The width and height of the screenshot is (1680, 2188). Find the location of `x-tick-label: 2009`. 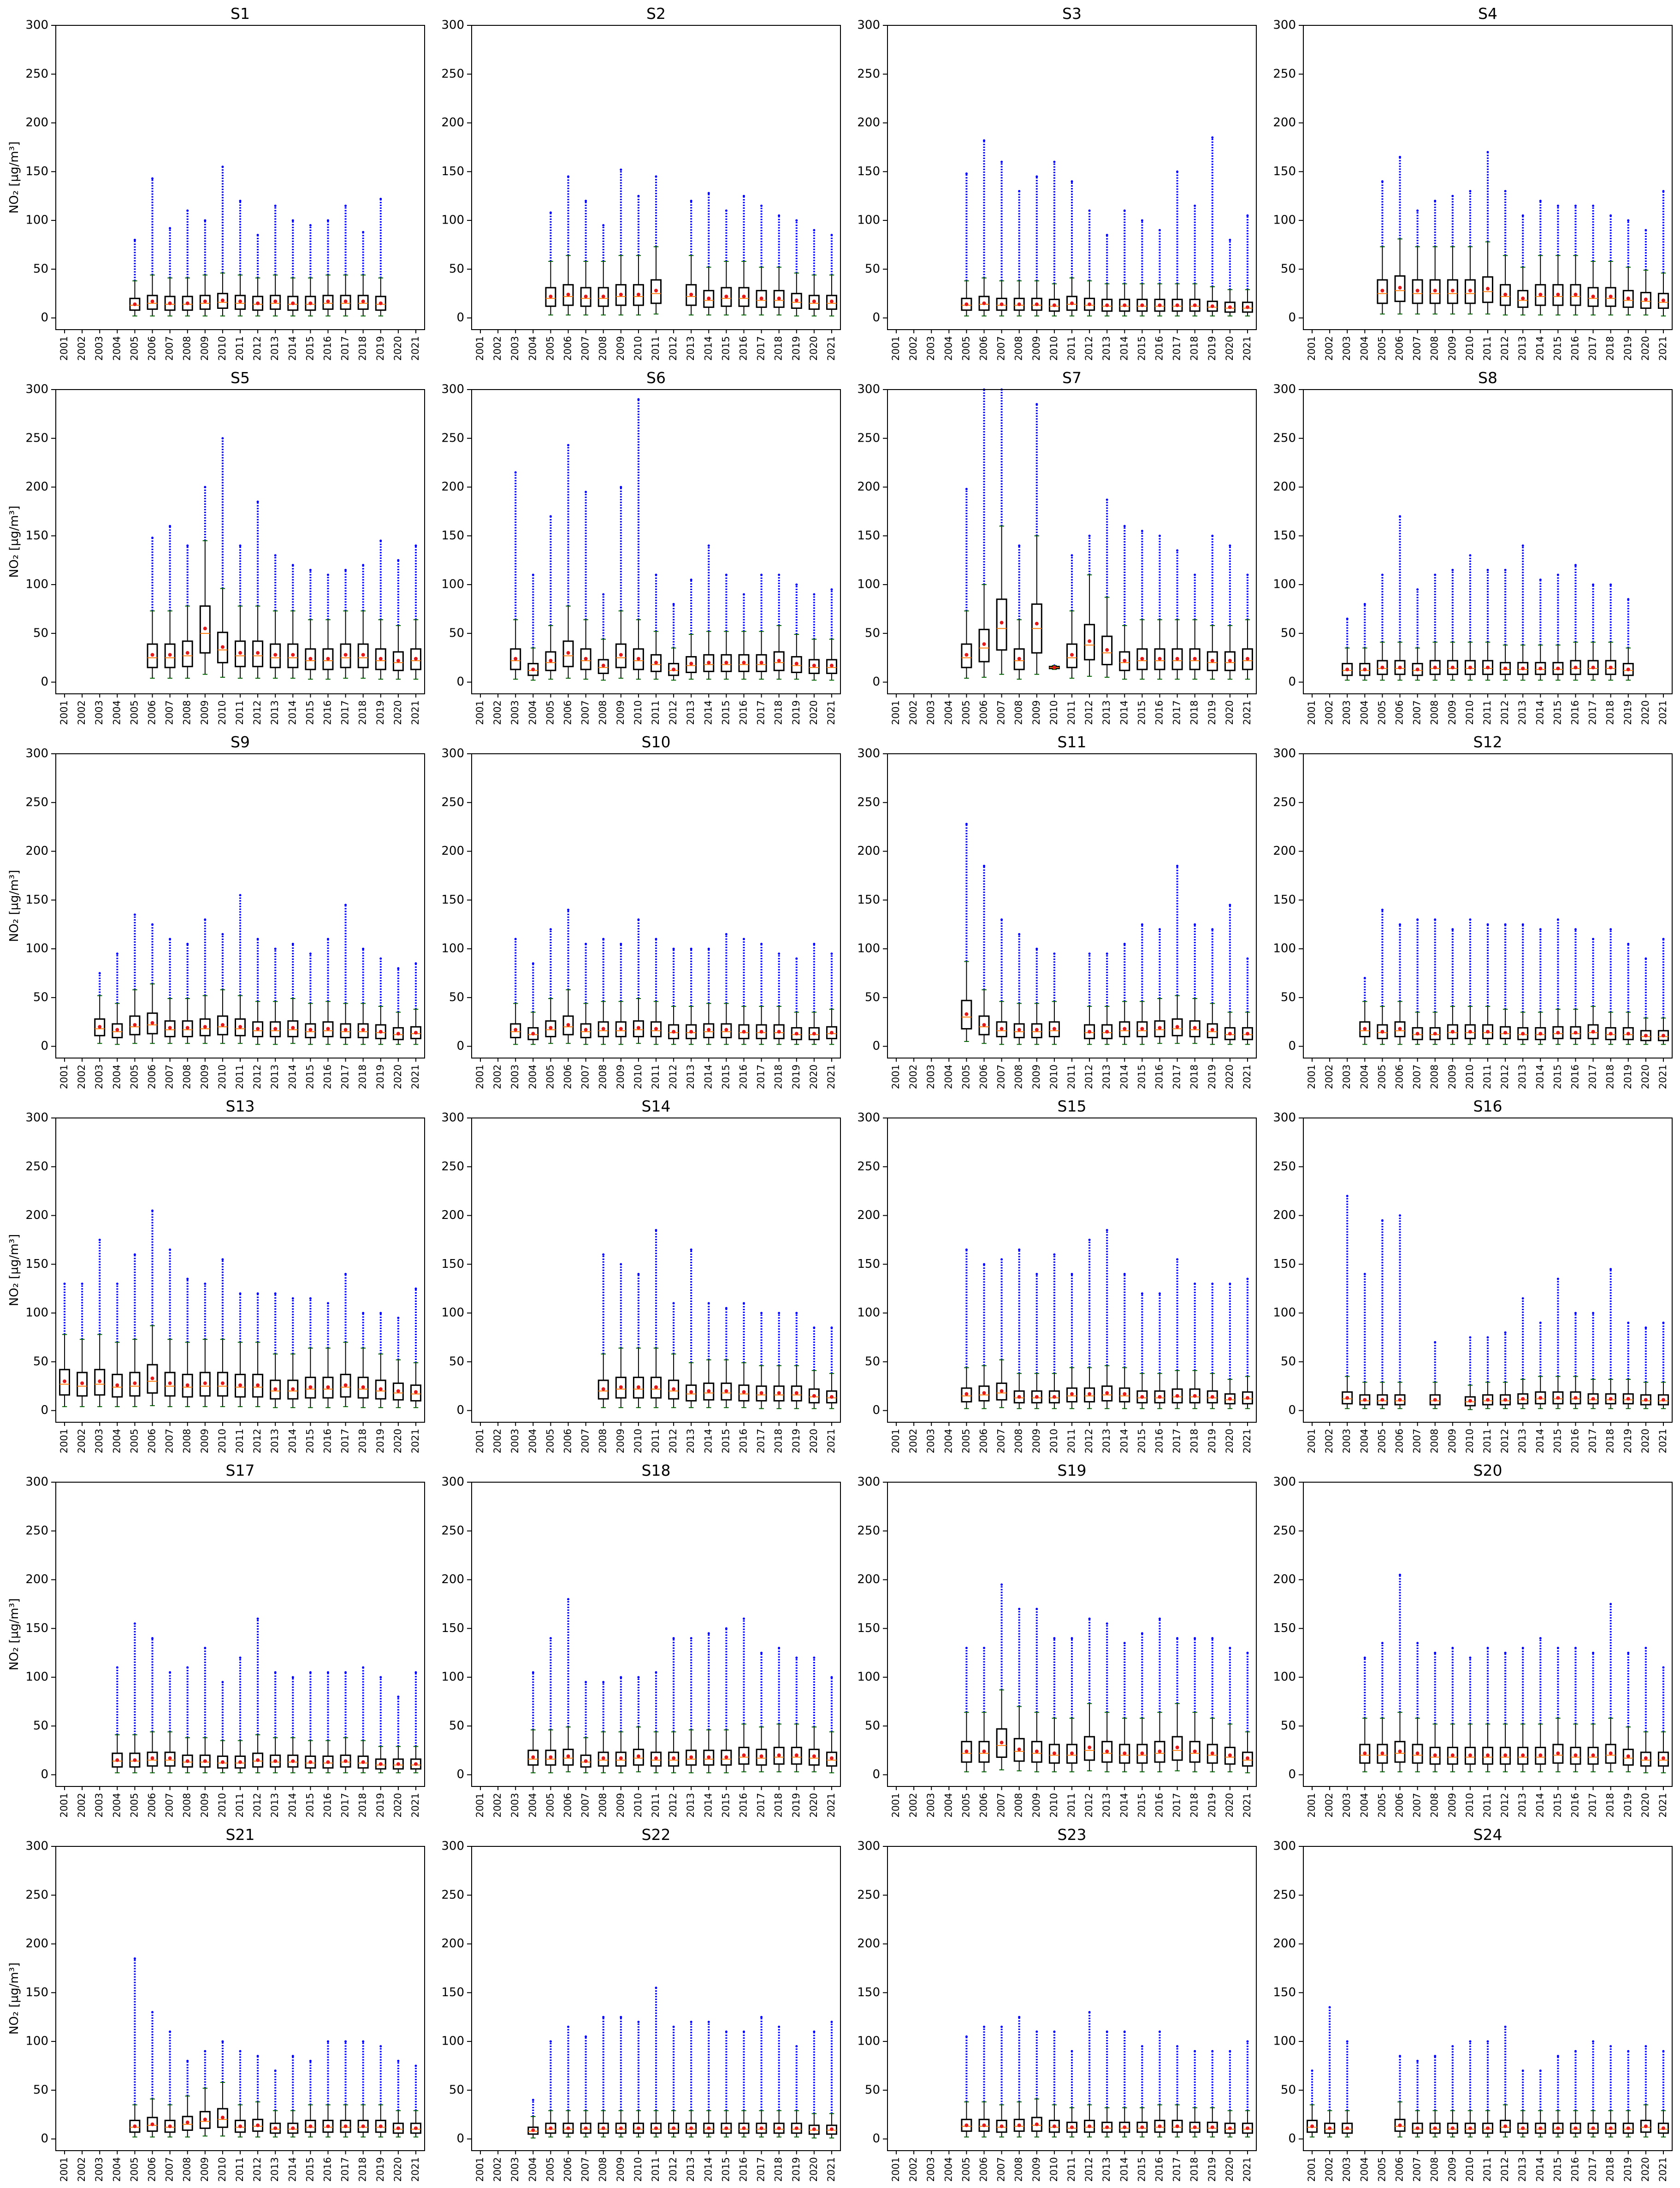

x-tick-label: 2009 is located at coordinates (204, 348).